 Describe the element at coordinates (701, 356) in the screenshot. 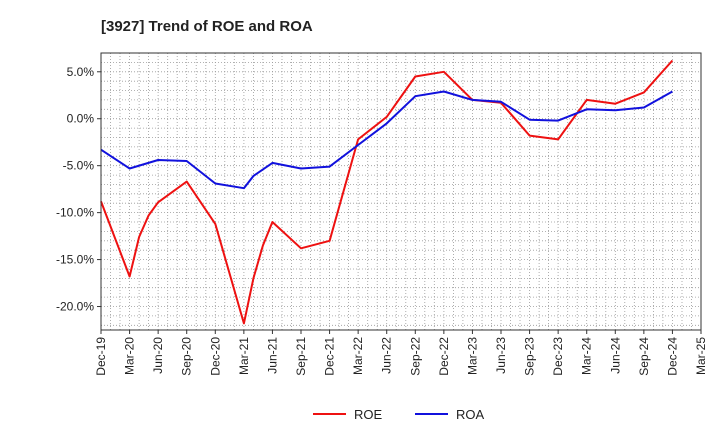

I see `x-tick-label: Mar-25` at that location.